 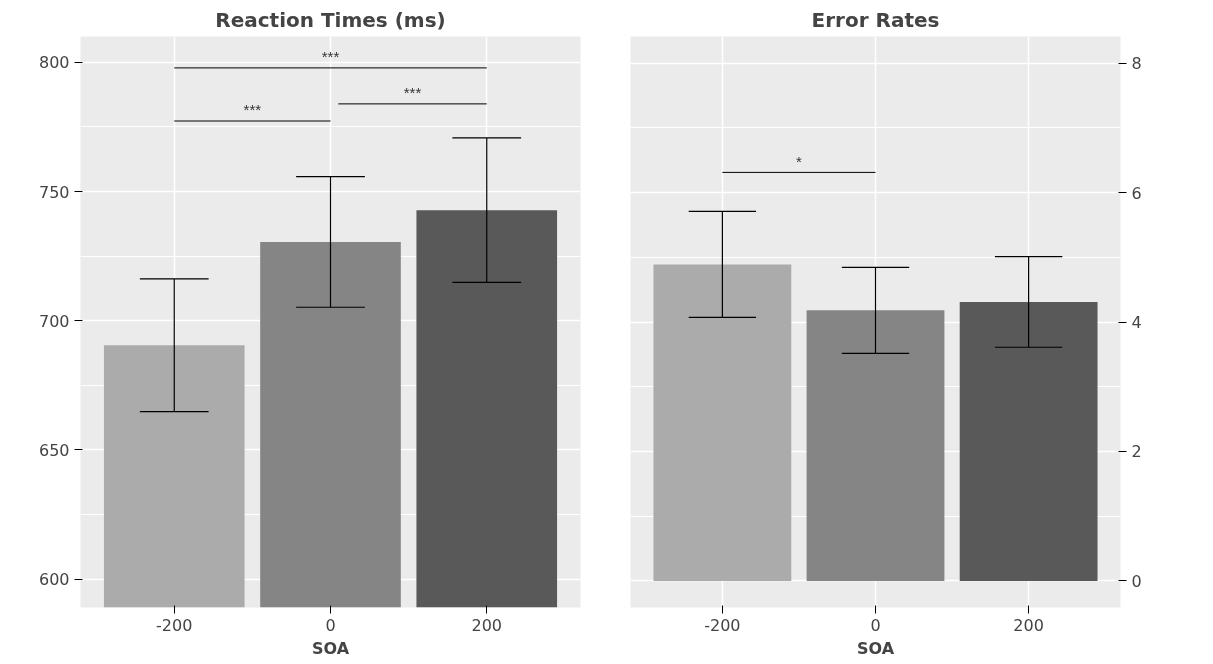 What do you see at coordinates (1136, 452) in the screenshot?
I see `y-tick-label: 2` at bounding box center [1136, 452].